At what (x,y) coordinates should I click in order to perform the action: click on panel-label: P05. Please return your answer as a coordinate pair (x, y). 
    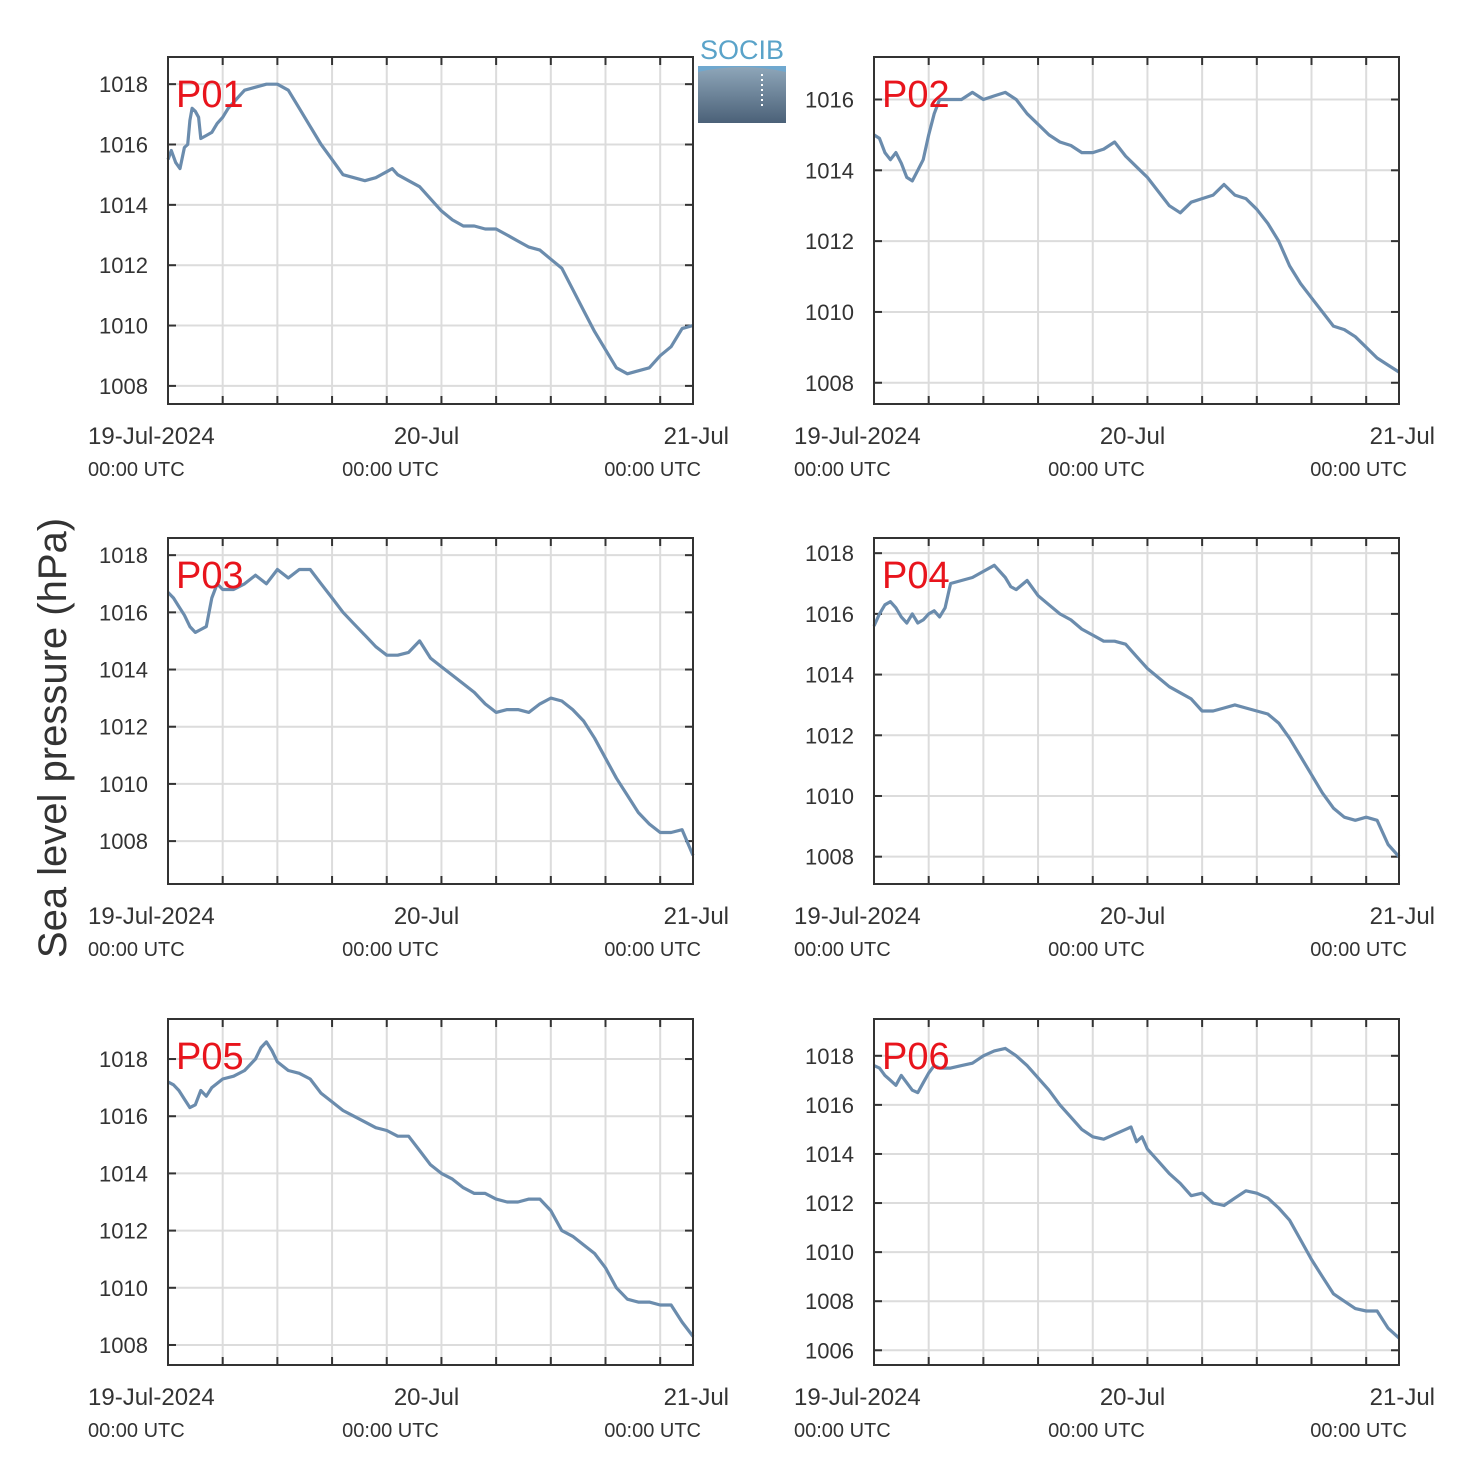
    Looking at the image, I should click on (210, 1057).